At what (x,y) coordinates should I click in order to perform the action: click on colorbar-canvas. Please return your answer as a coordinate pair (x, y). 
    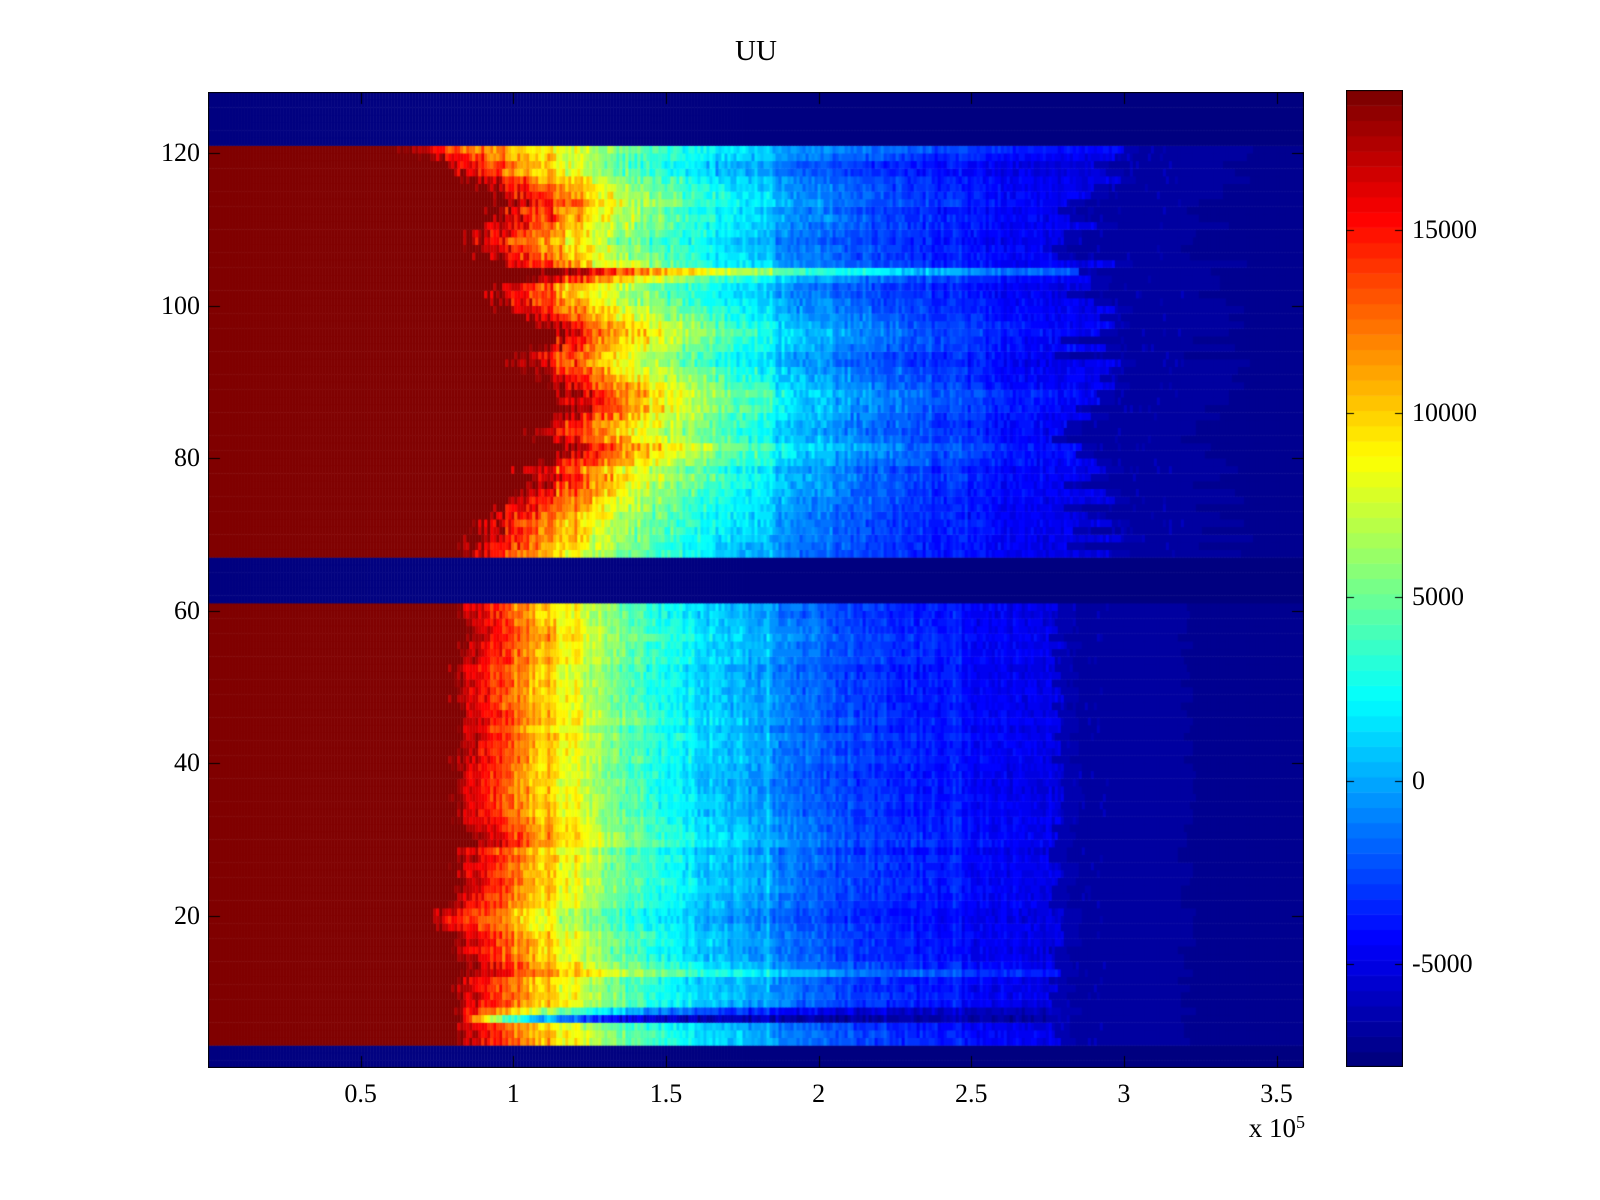
    Looking at the image, I should click on (1374, 578).